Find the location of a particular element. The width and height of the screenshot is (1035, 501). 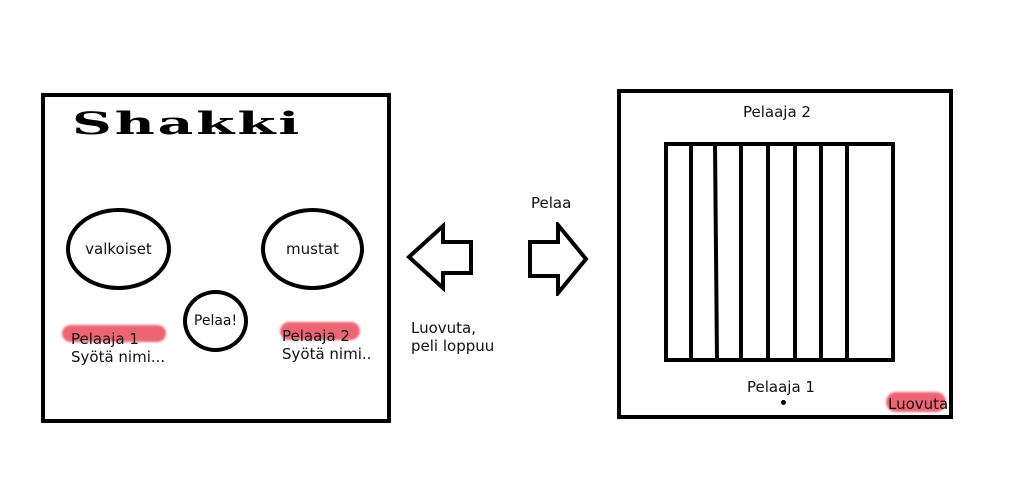

player1-label: Pelaaja 1 is located at coordinates (105, 339).